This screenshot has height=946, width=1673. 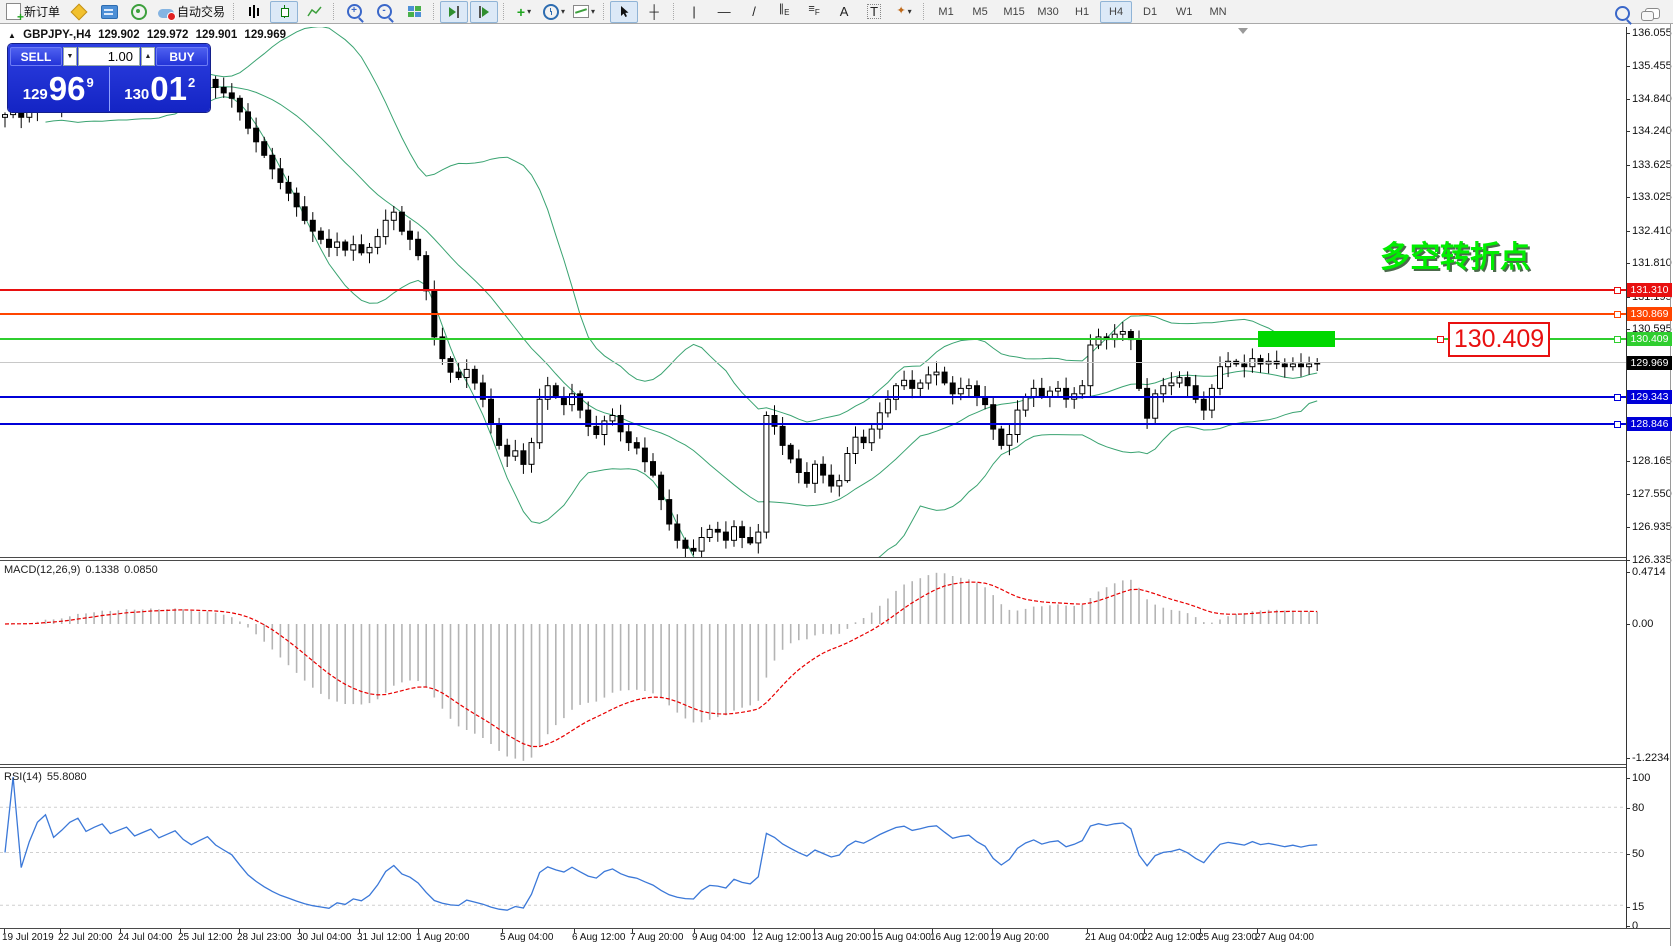 I want to click on sell-price: 129 96 9, so click(x=59, y=89).